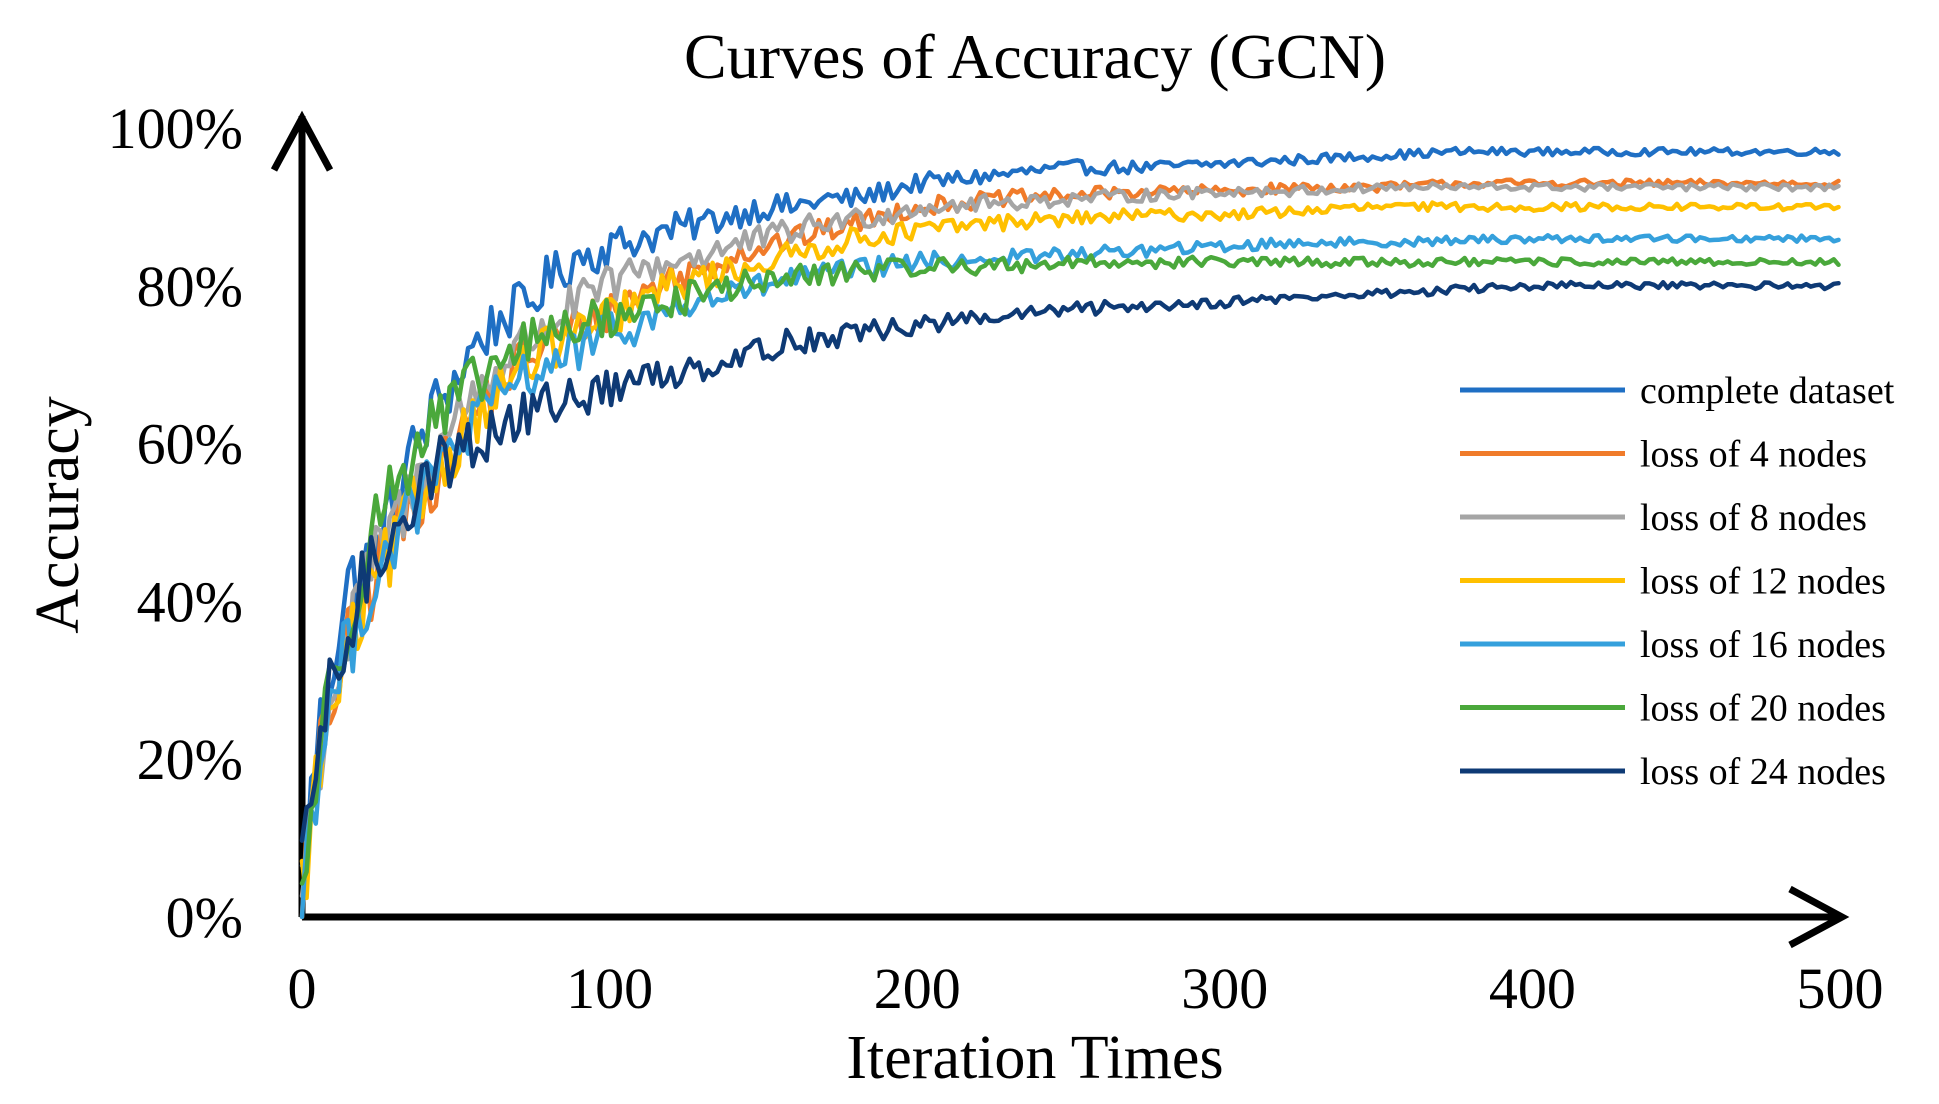 This screenshot has width=1939, height=1104. Describe the element at coordinates (1763, 582) in the screenshot. I see `legend-entry-label: loss of 12 nodes` at that location.